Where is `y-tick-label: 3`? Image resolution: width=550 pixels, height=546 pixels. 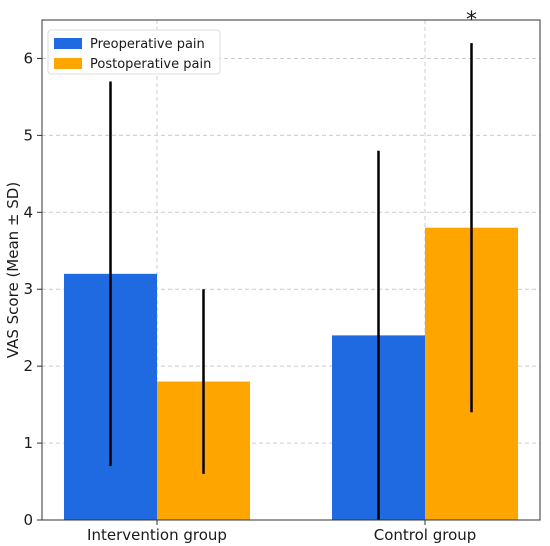 y-tick-label: 3 is located at coordinates (28, 289).